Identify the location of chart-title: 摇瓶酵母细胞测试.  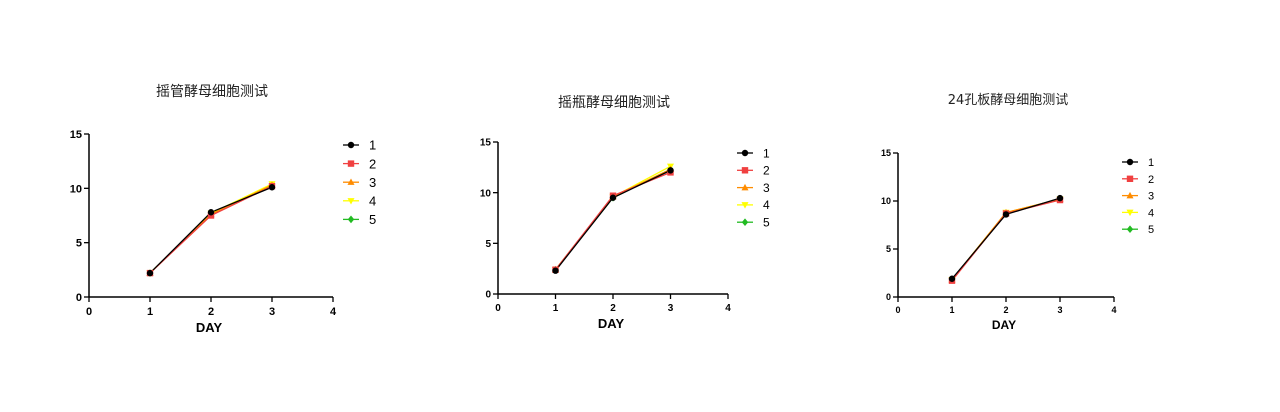
(614, 103).